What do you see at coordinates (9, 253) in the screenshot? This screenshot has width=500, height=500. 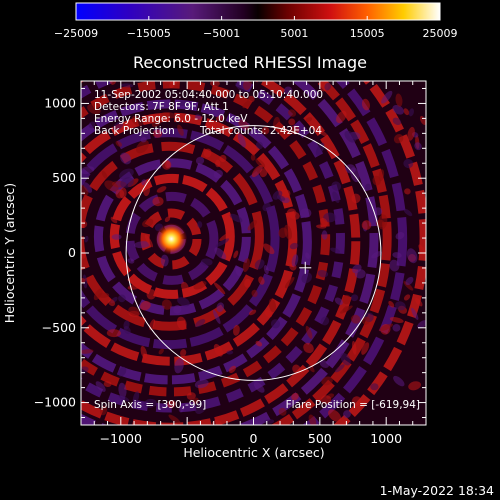 I see `y-axis-label: Heliocentric Y (arcsec)` at bounding box center [9, 253].